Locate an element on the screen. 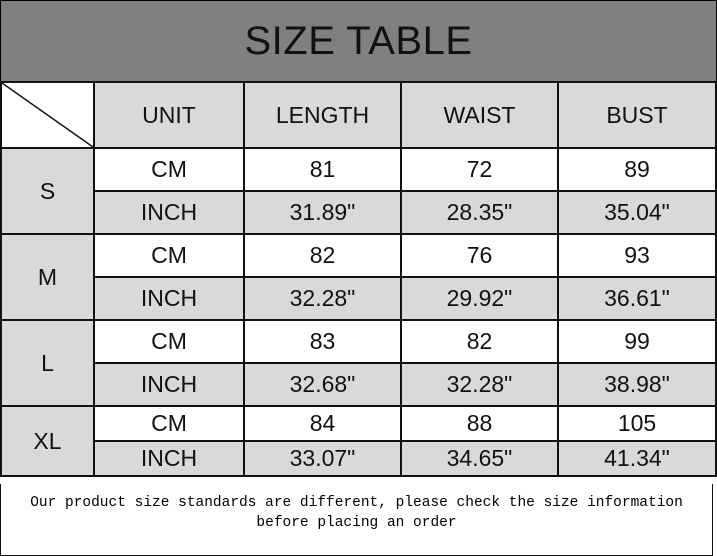  waist-cell: 29.92" is located at coordinates (479, 298).